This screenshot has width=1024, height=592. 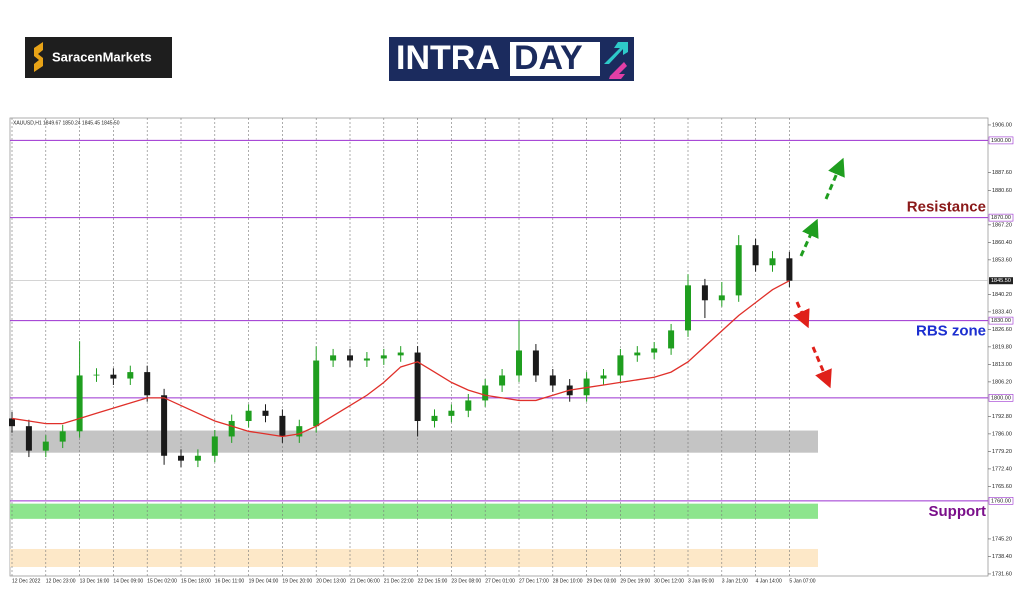 What do you see at coordinates (534, 581) in the screenshot?
I see `x-tick-label: 27 Dec 17:00` at bounding box center [534, 581].